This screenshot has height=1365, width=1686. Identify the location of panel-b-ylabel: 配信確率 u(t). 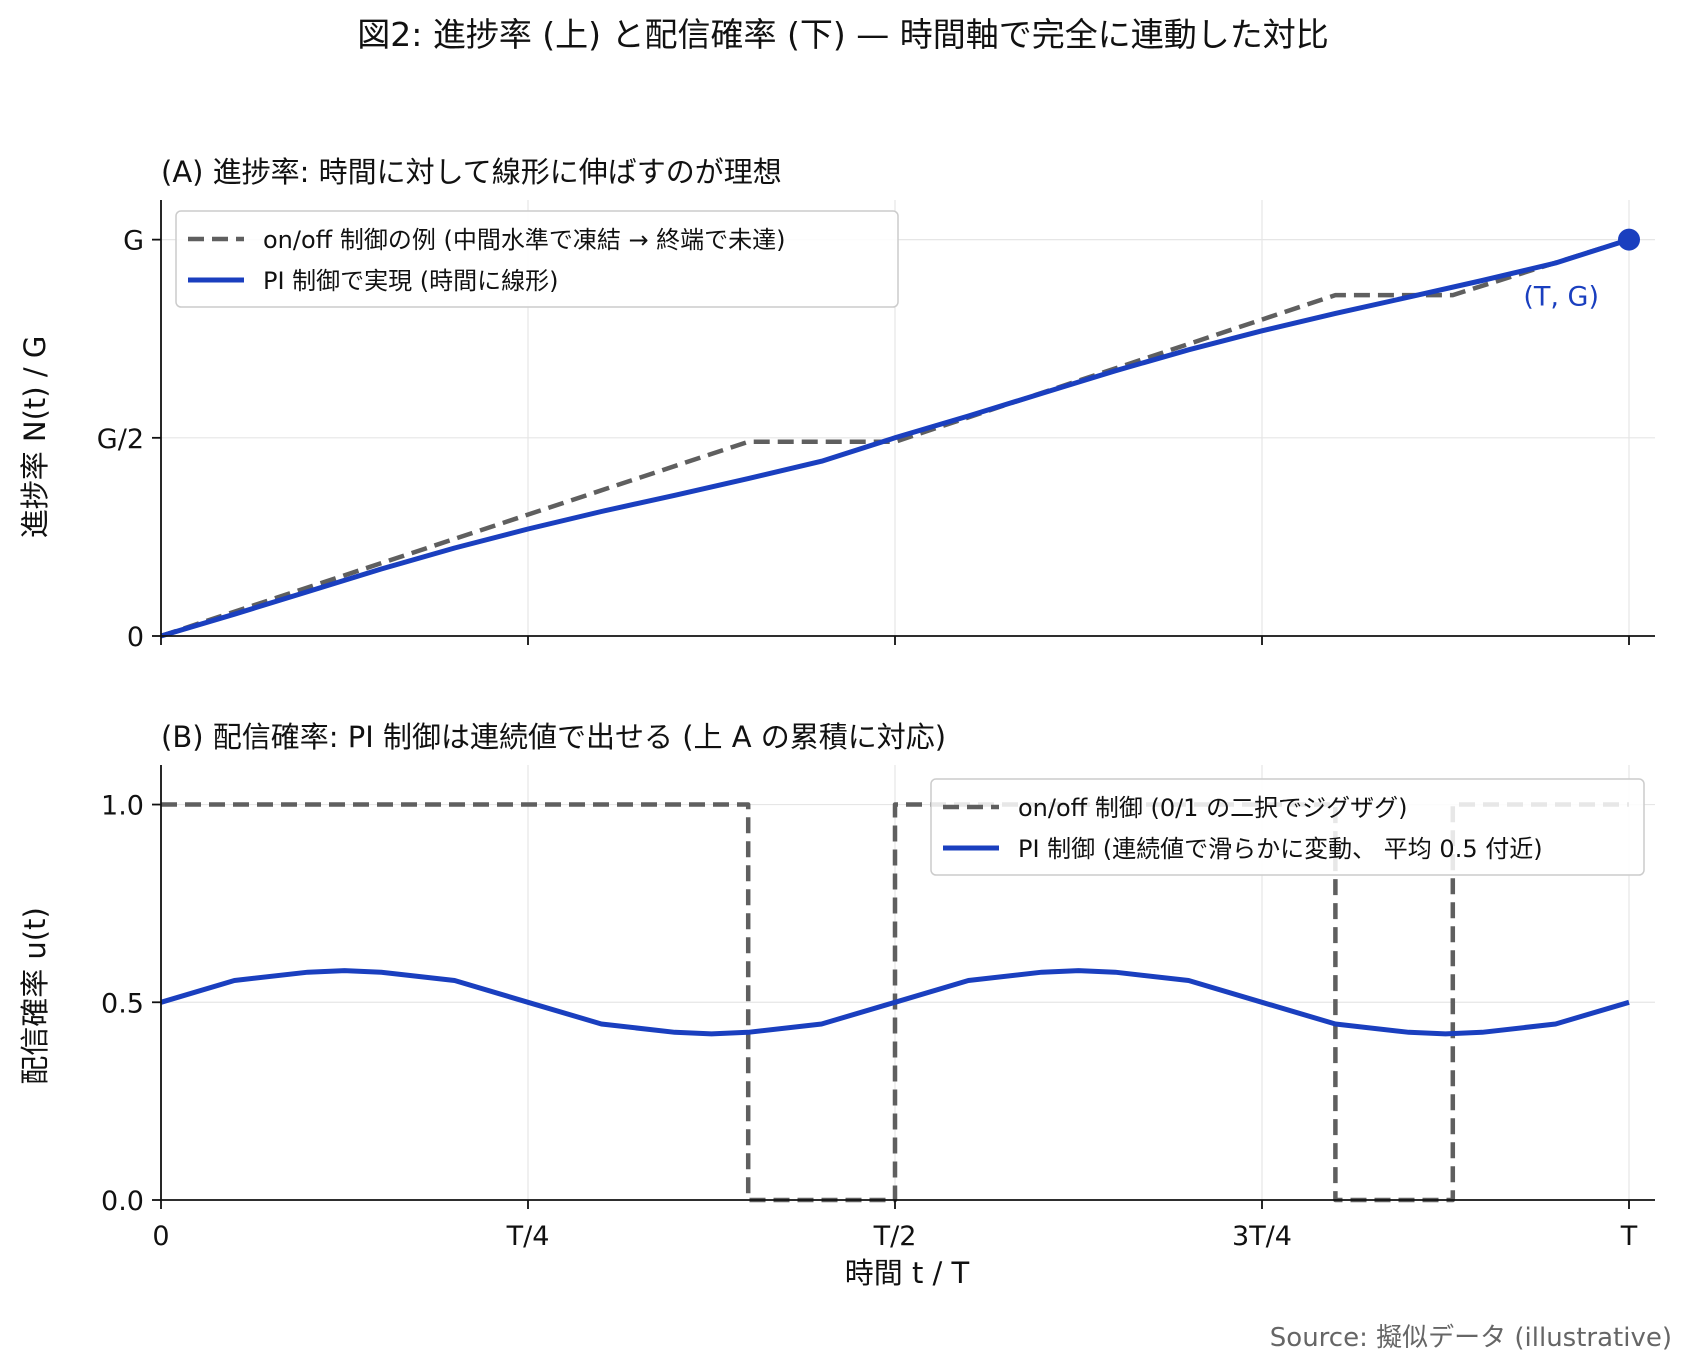
(35, 996).